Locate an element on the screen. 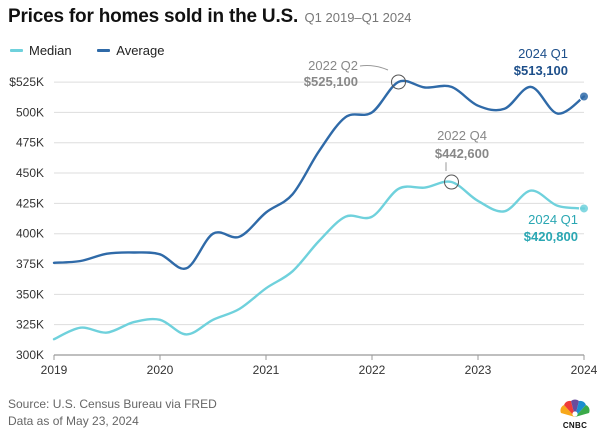 The height and width of the screenshot is (436, 600). legend-label-average: Average is located at coordinates (140, 50).